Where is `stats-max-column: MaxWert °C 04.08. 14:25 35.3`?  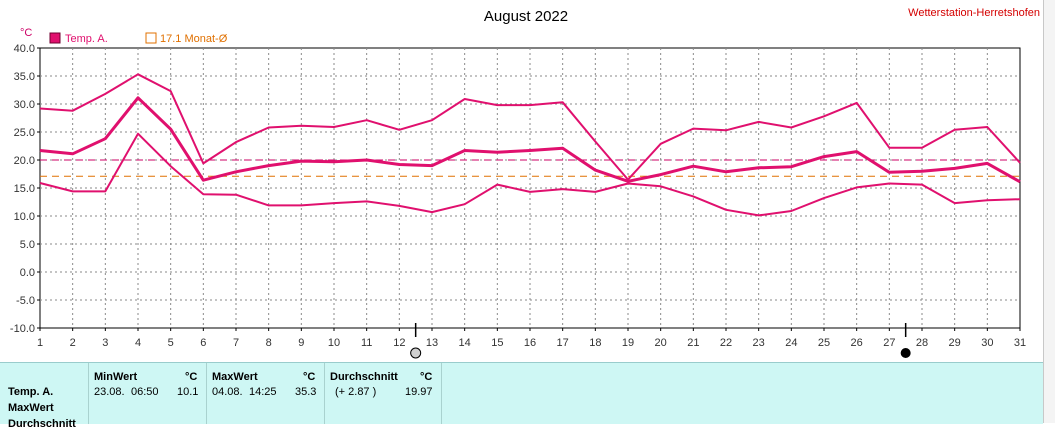
stats-max-column: MaxWert °C 04.08. 14:25 35.3 is located at coordinates (266, 393).